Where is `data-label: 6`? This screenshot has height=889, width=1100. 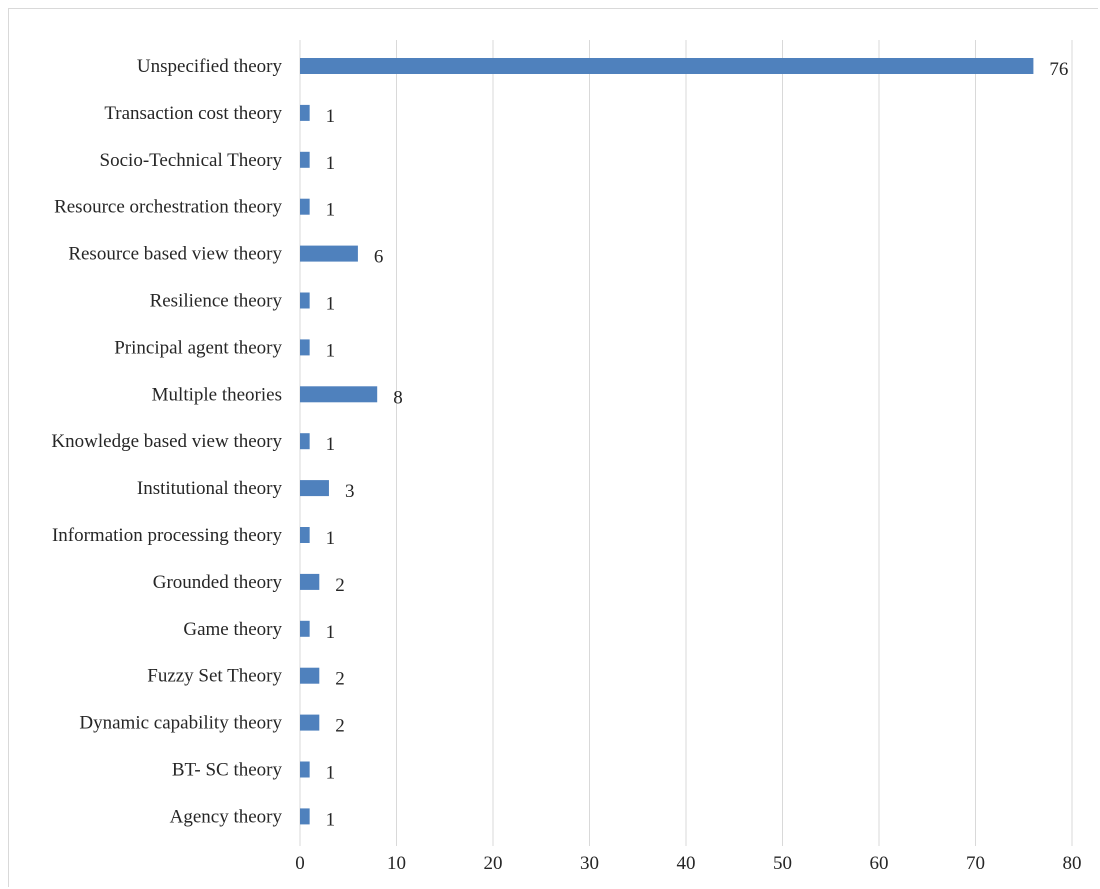 data-label: 6 is located at coordinates (379, 257).